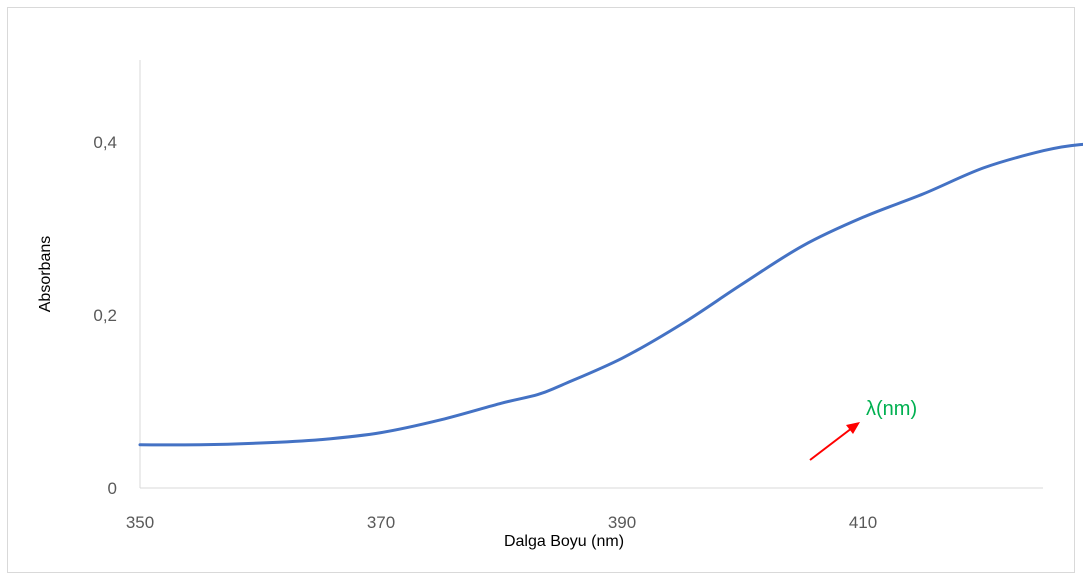 This screenshot has height=582, width=1083. What do you see at coordinates (105, 142) in the screenshot?
I see `y-tick-label: 0,4` at bounding box center [105, 142].